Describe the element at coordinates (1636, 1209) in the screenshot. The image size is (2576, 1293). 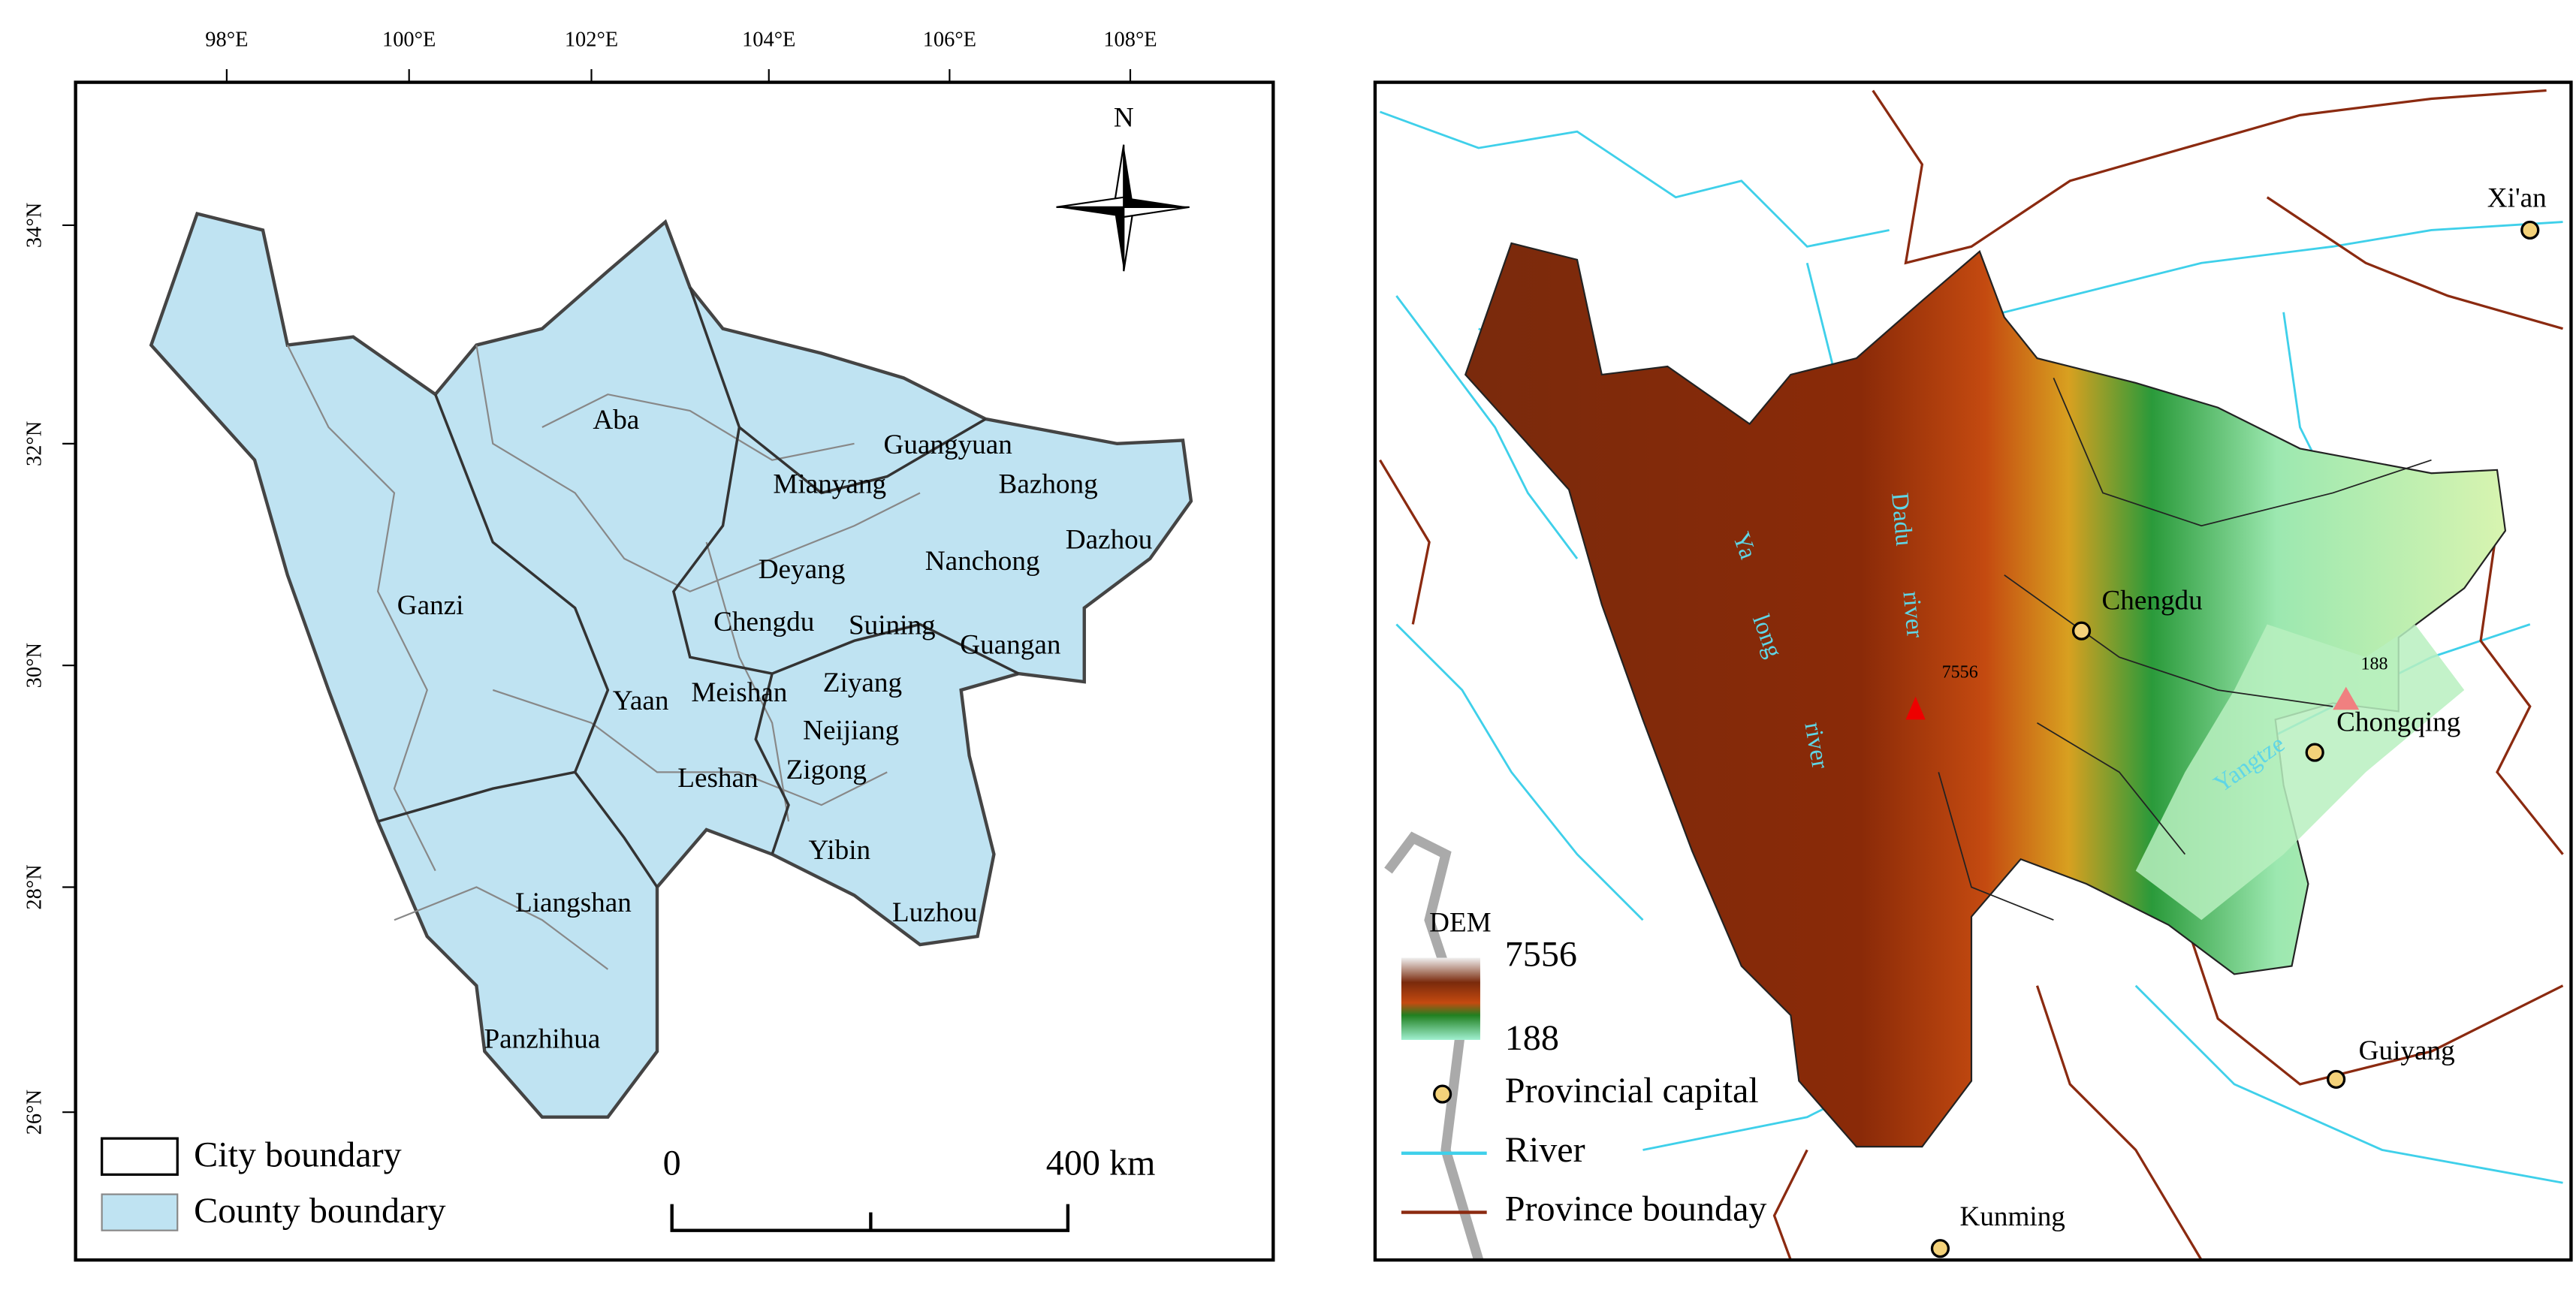
I see `legend-label: Province bounday` at that location.